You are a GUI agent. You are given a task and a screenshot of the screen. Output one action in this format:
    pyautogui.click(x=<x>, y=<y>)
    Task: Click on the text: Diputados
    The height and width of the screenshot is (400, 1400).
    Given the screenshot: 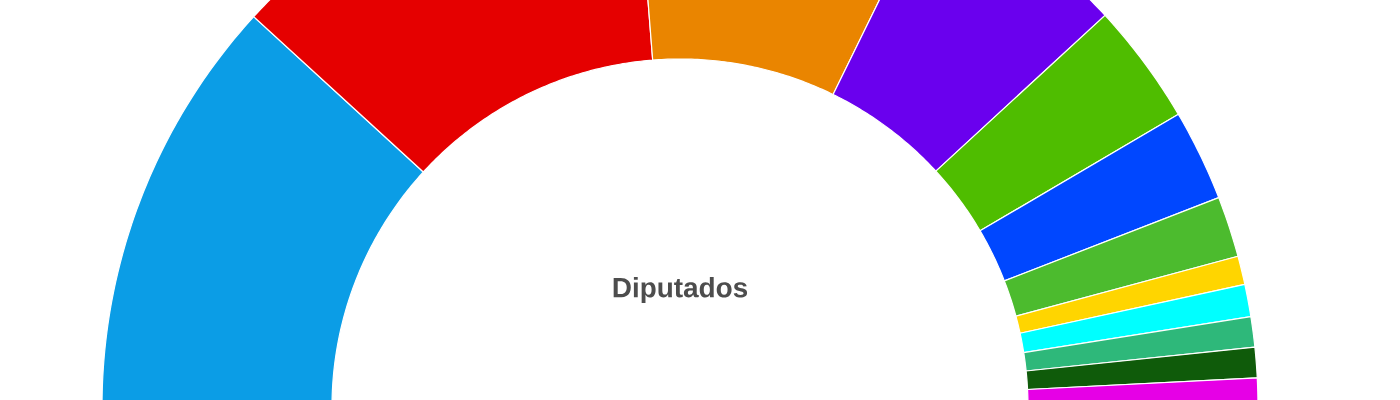 What is the action you would take?
    pyautogui.click(x=680, y=290)
    